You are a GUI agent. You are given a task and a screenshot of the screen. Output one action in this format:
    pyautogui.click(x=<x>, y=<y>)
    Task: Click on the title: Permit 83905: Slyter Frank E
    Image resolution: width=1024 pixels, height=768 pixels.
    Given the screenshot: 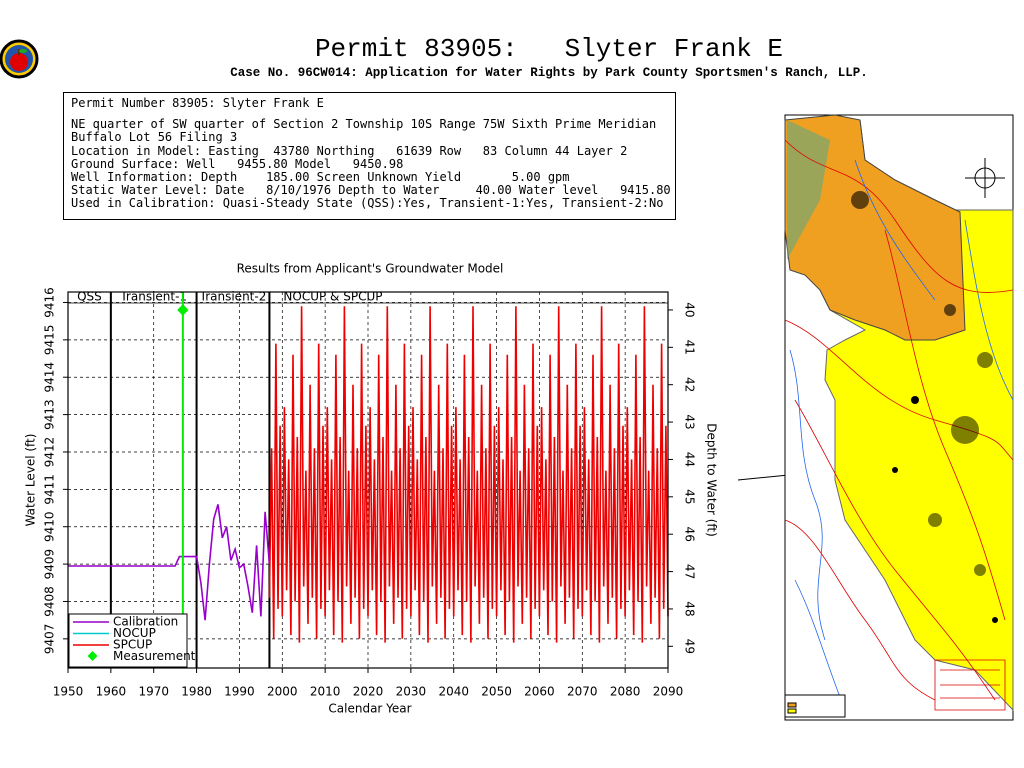 What is the action you would take?
    pyautogui.click(x=549, y=49)
    